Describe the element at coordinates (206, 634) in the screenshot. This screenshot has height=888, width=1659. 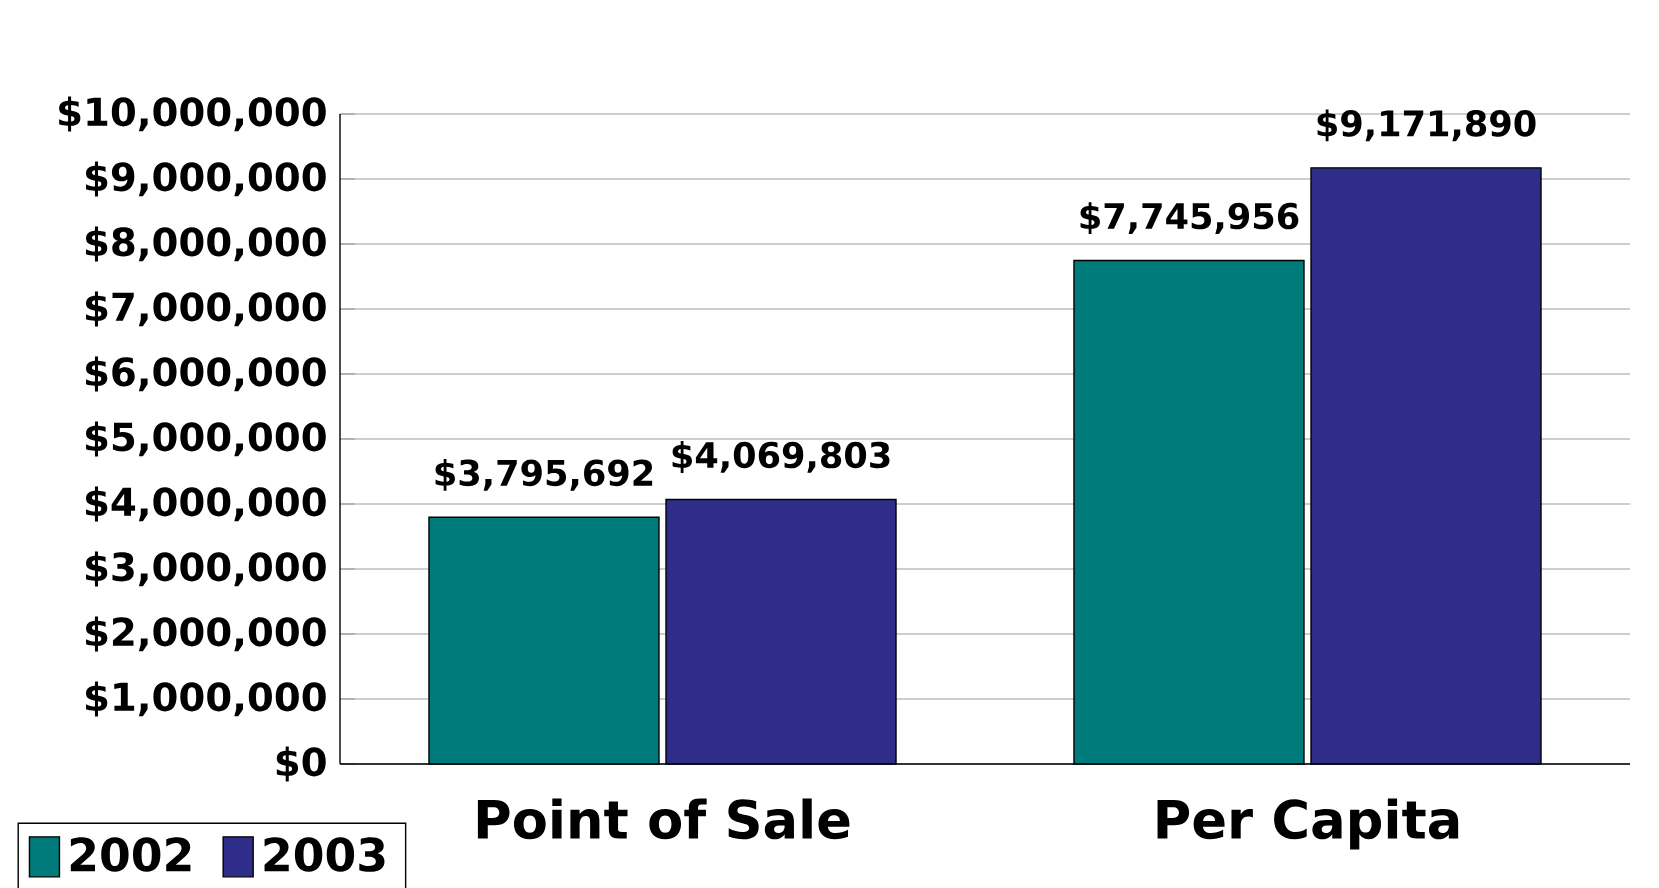
I see `y-tick-label: $2,000,000` at that location.